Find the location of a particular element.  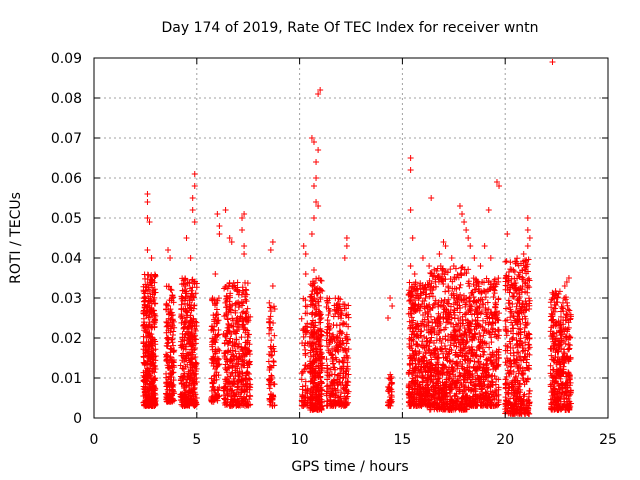

y-tick-label: 0.03 is located at coordinates (66, 299).